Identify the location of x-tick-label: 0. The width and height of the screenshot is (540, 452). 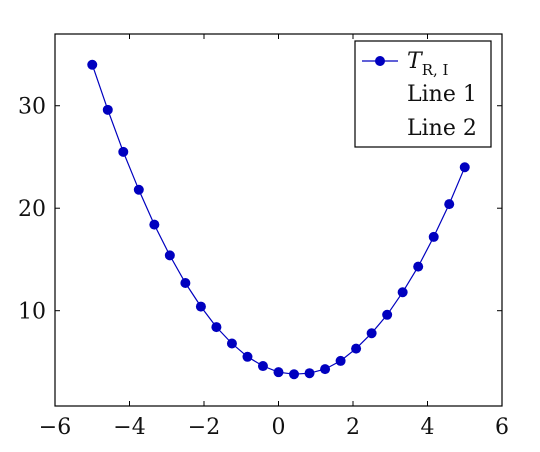
(279, 427).